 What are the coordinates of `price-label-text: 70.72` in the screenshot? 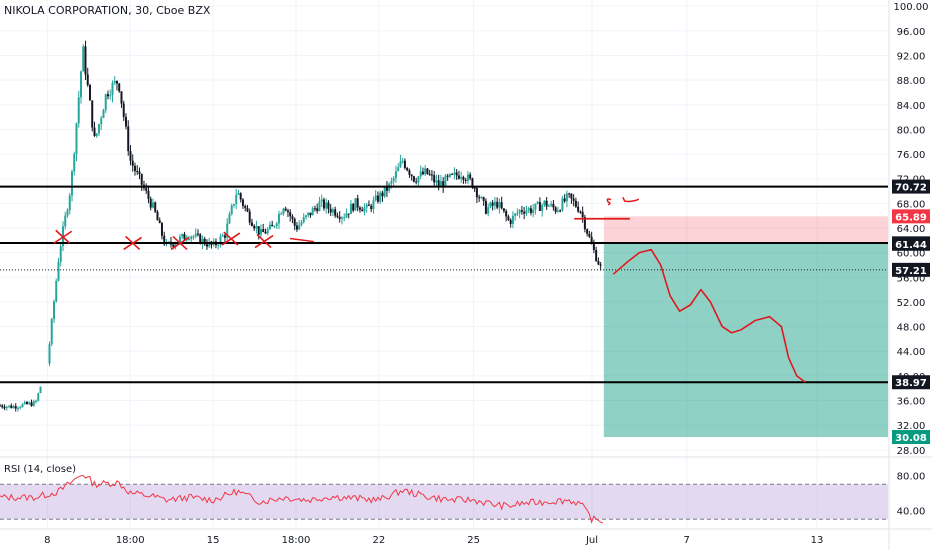 It's located at (911, 188).